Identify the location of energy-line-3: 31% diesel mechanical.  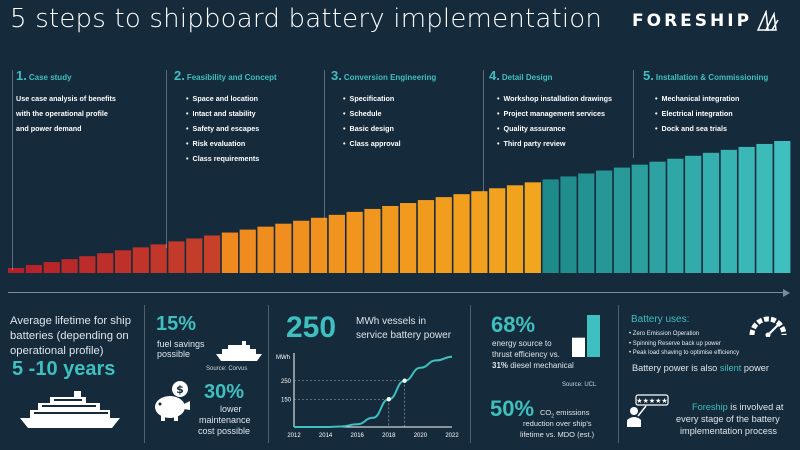
(533, 365).